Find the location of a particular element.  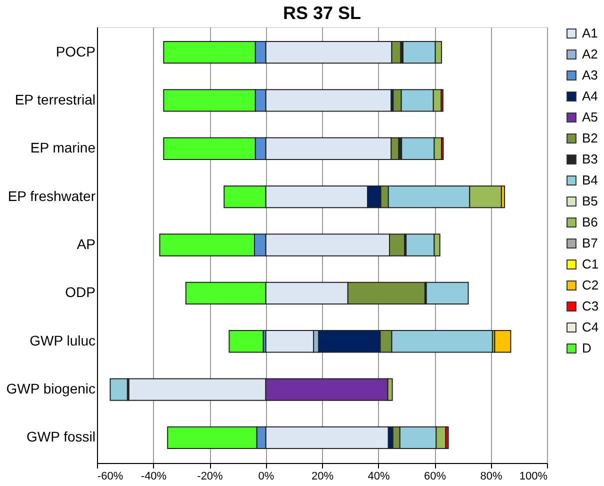

legend-label: C4 is located at coordinates (590, 327).